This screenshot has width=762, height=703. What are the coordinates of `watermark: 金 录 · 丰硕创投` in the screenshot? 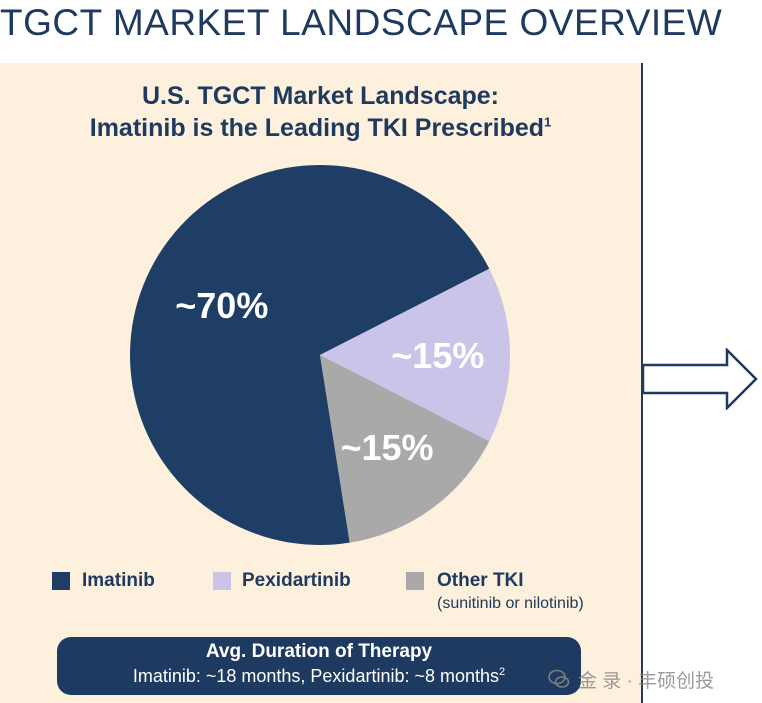 It's located at (648, 678).